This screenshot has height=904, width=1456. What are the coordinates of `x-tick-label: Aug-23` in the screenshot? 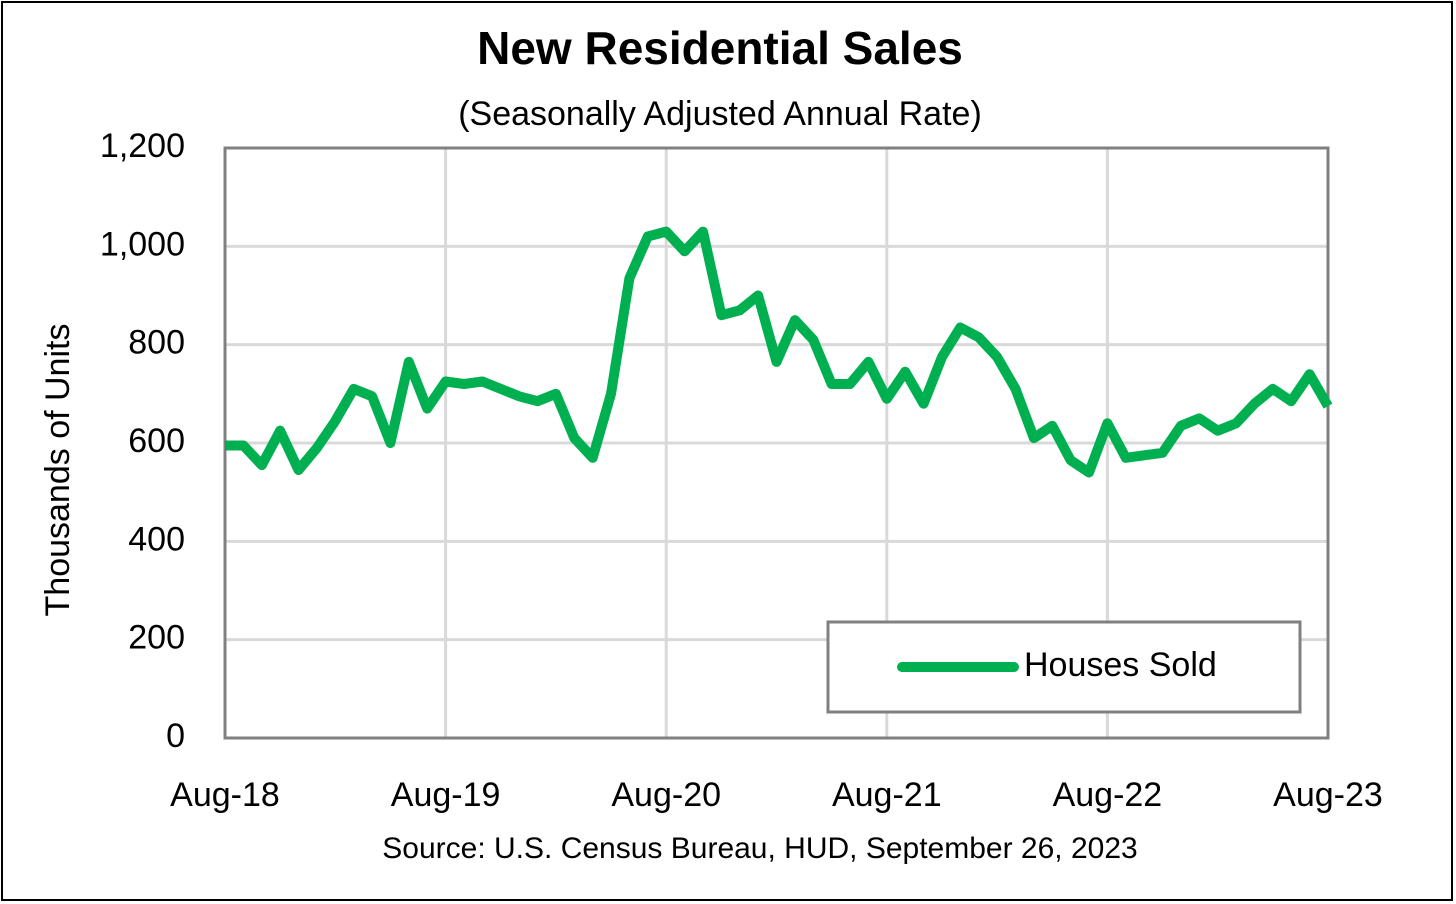 It's located at (1328, 795).